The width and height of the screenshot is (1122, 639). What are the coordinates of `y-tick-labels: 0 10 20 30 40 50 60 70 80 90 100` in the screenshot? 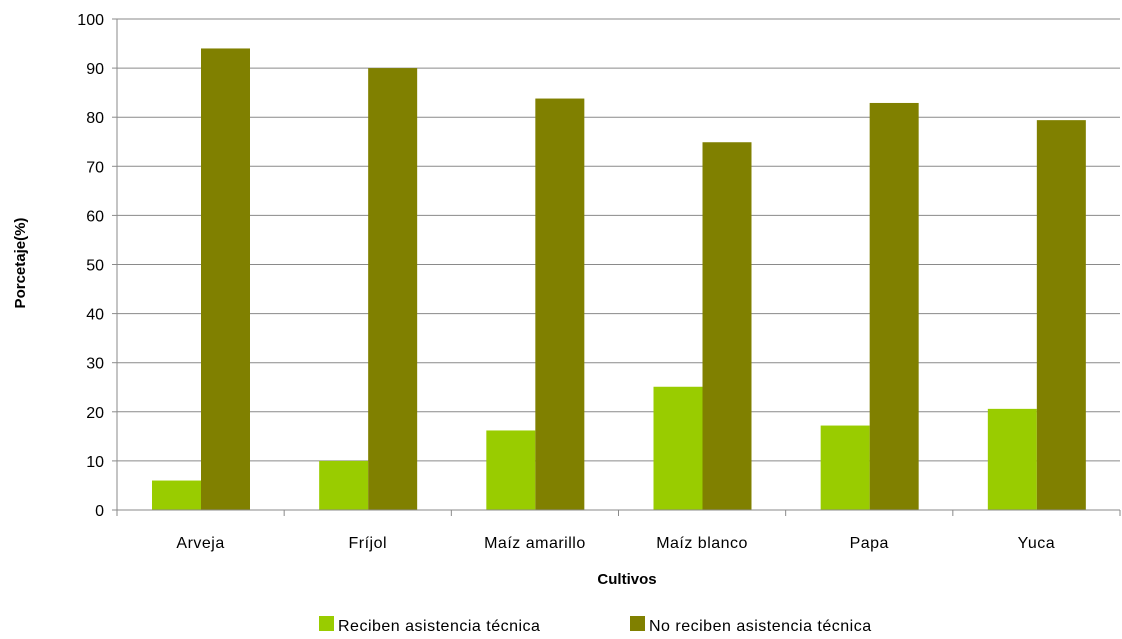 It's located at (90, 266).